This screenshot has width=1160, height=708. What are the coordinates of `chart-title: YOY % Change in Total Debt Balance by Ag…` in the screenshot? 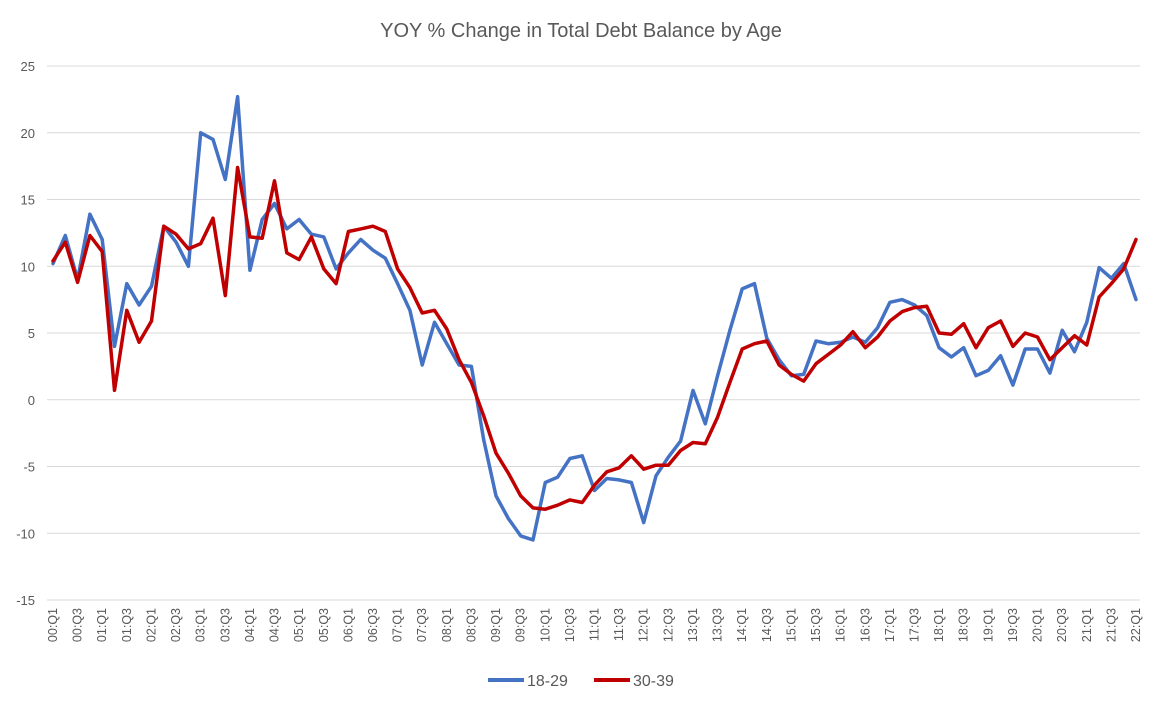 It's located at (581, 31).